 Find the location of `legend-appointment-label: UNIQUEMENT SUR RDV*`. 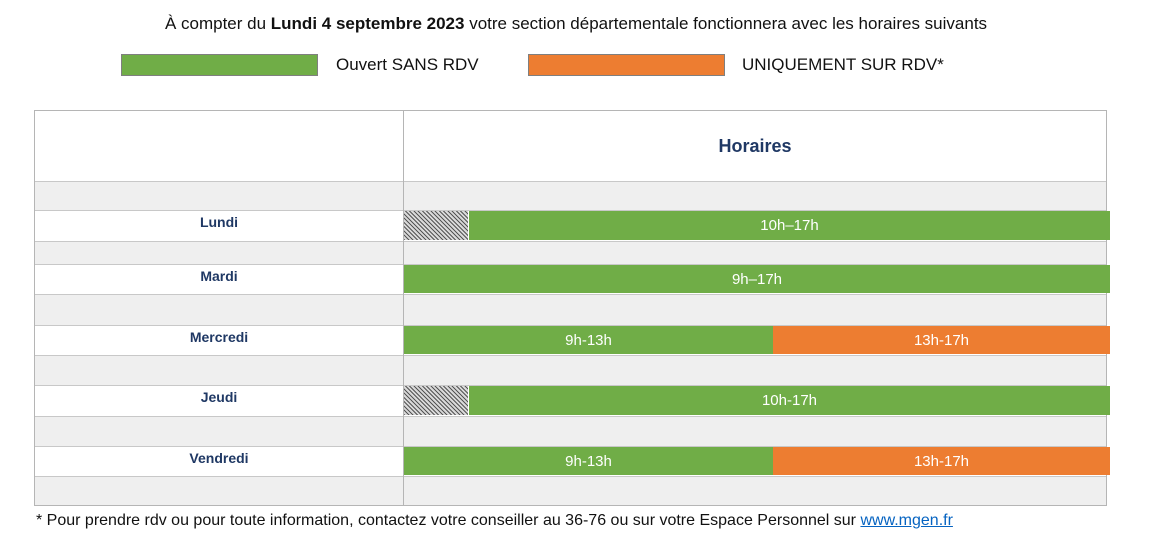

legend-appointment-label: UNIQUEMENT SUR RDV* is located at coordinates (843, 64).